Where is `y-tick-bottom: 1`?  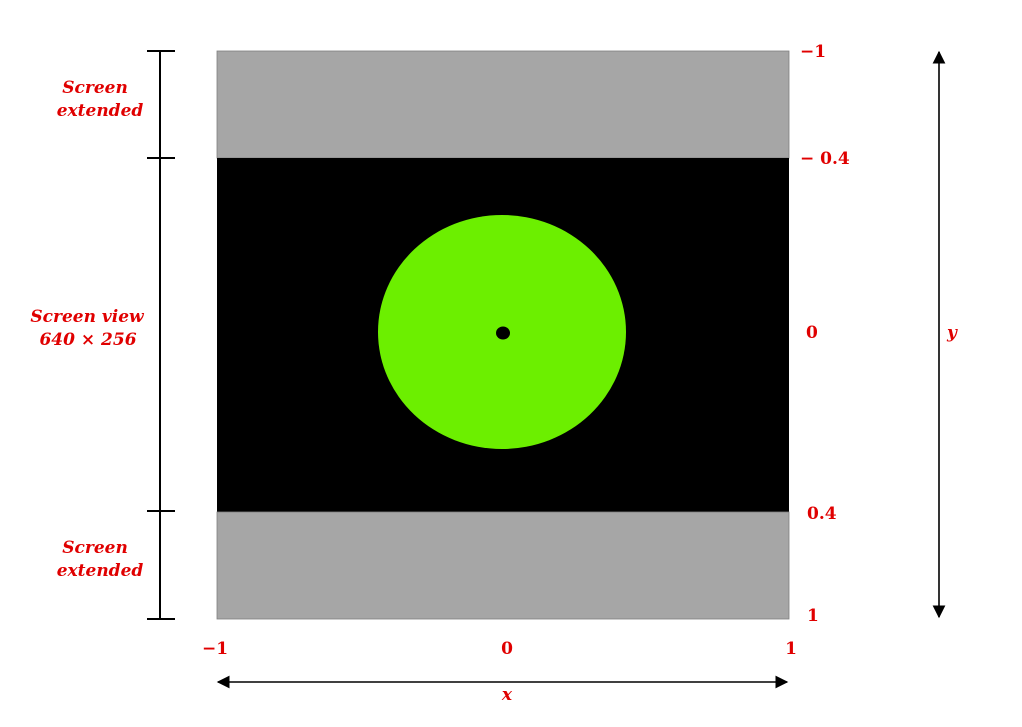
y-tick-bottom: 1 is located at coordinates (813, 616).